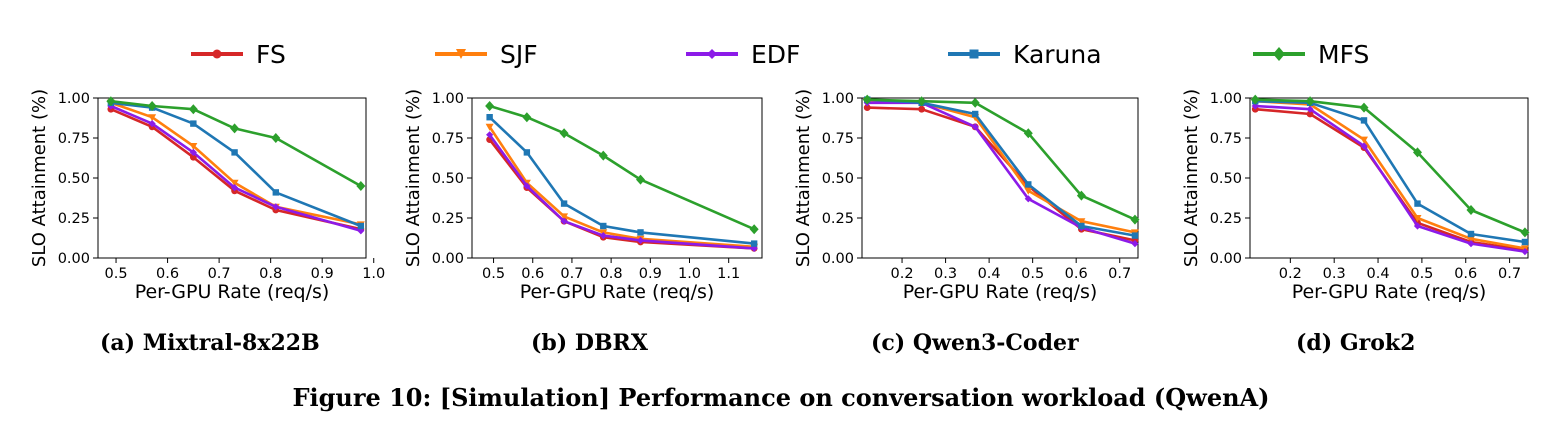  What do you see at coordinates (689, 274) in the screenshot?
I see `x-tick-label: 1.0` at bounding box center [689, 274].